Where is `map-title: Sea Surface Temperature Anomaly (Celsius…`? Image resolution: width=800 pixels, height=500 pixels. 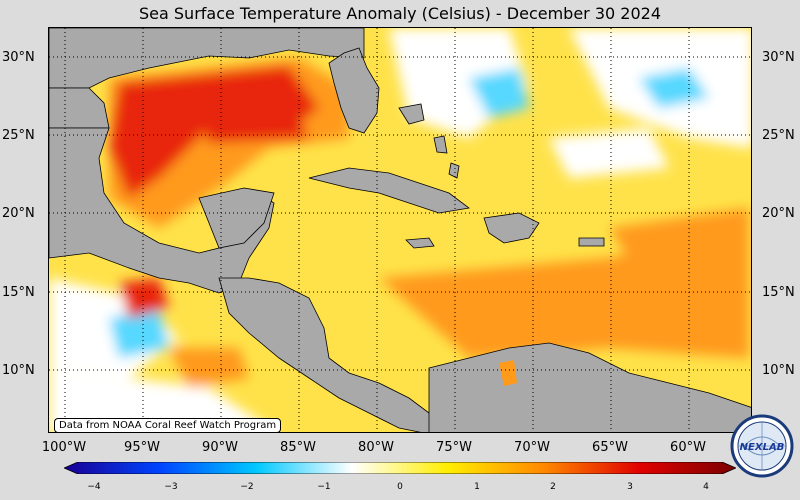
map-title: Sea Surface Temperature Anomaly (Celsius… is located at coordinates (400, 13).